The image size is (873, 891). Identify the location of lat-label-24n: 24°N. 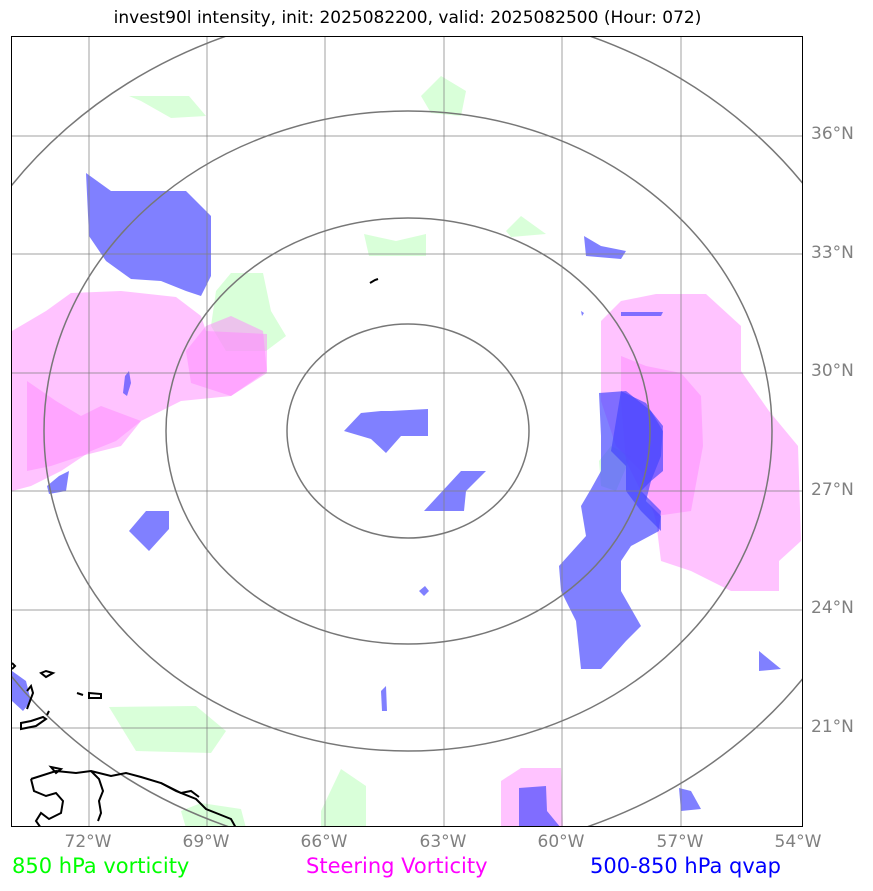
(832, 608).